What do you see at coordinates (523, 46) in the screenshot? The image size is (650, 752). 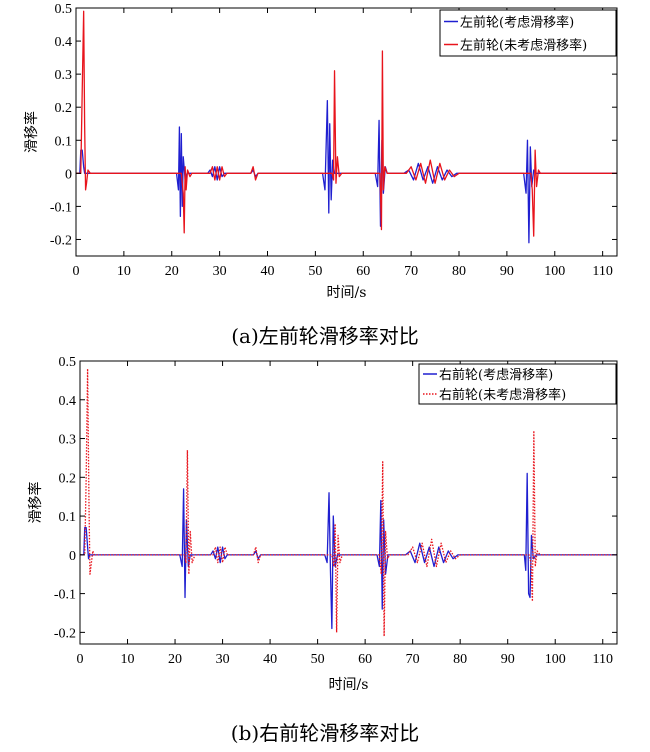 I see `legend-entry-series-2: 左前轮(未考虑滑移率)` at bounding box center [523, 46].